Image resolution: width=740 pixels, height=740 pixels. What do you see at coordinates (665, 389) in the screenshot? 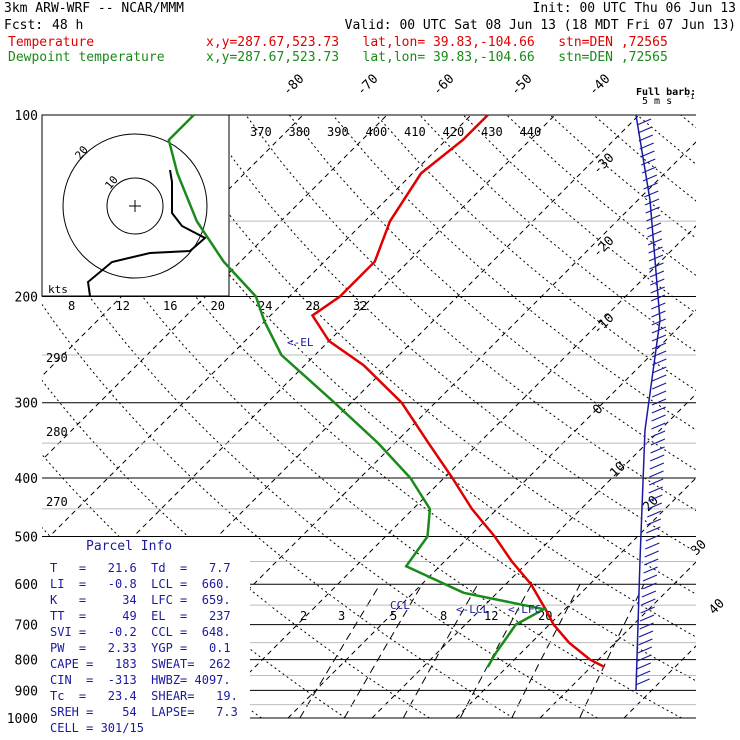
I see `wind-barbs: Full barb:5 m s -1` at bounding box center [665, 389].